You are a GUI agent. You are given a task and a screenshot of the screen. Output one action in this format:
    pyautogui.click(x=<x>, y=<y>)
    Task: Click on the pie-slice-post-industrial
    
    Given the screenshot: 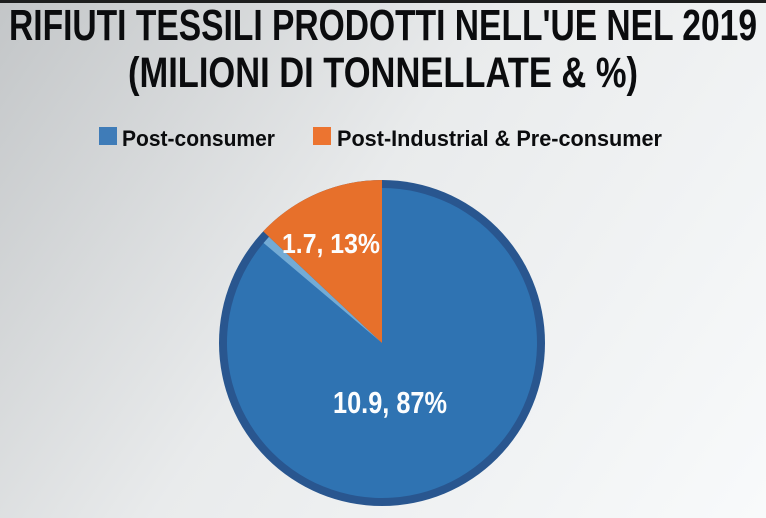 What is the action you would take?
    pyautogui.click(x=322, y=261)
    